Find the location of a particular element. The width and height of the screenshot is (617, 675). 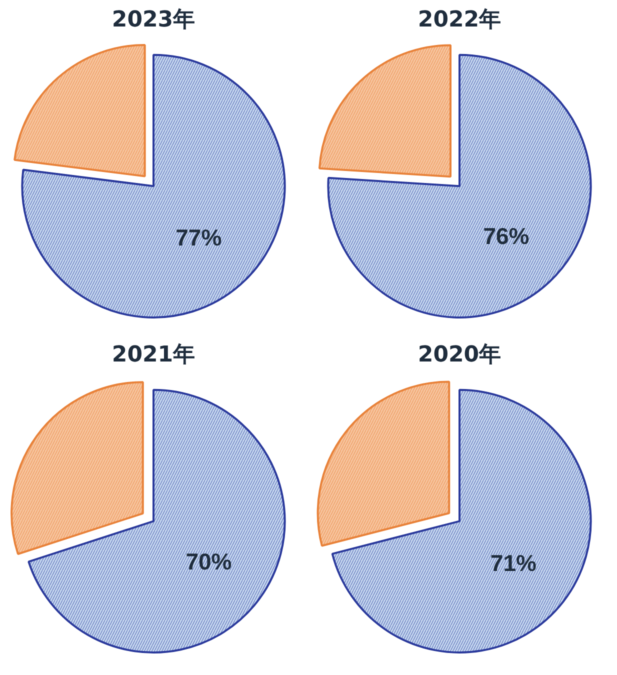

chart-title: 2021年 is located at coordinates (154, 355).